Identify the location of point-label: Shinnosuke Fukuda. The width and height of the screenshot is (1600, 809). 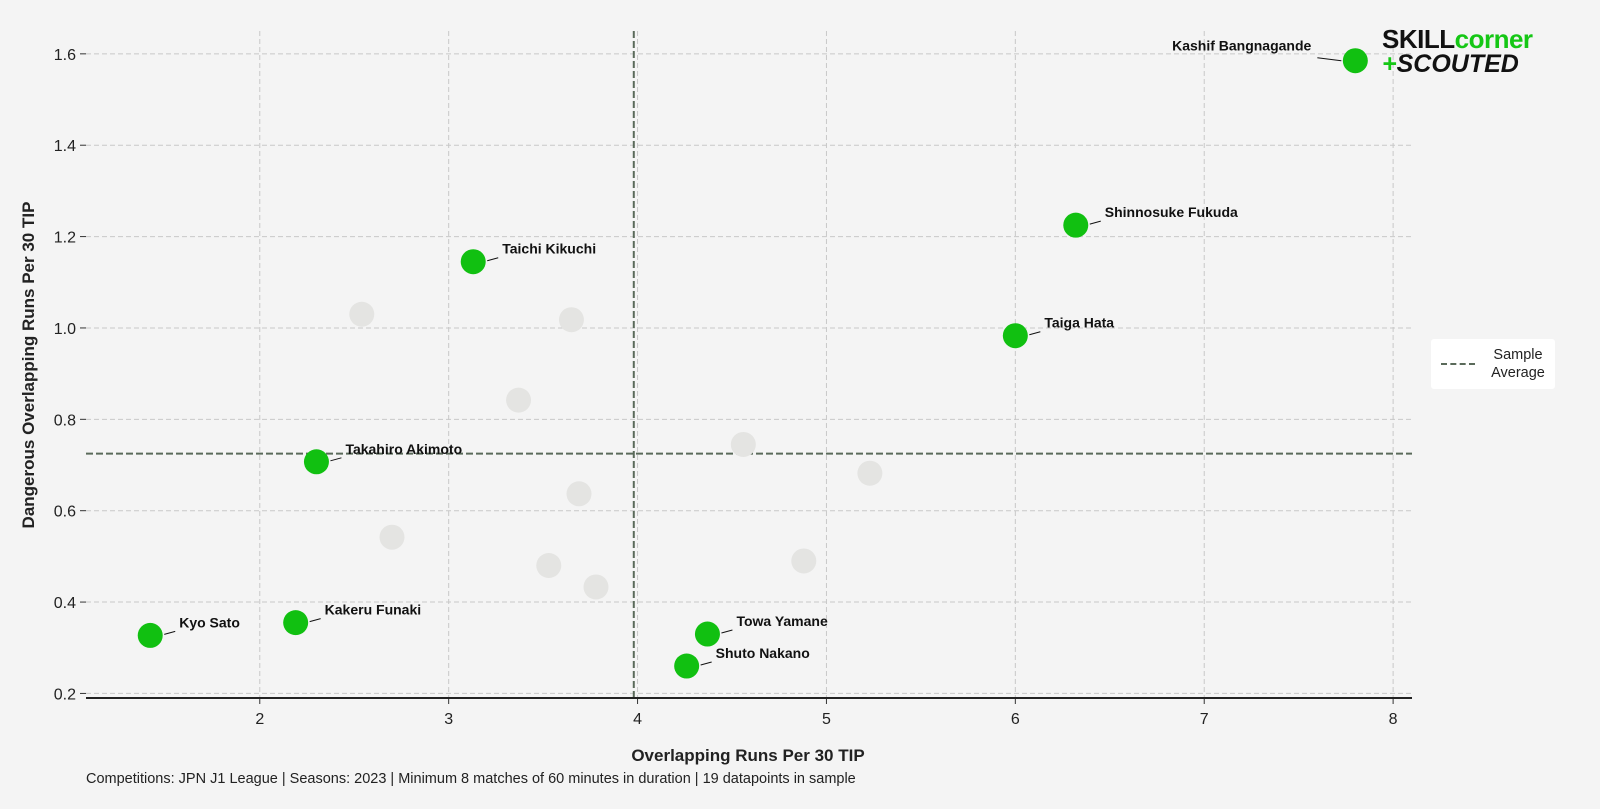
(1171, 212).